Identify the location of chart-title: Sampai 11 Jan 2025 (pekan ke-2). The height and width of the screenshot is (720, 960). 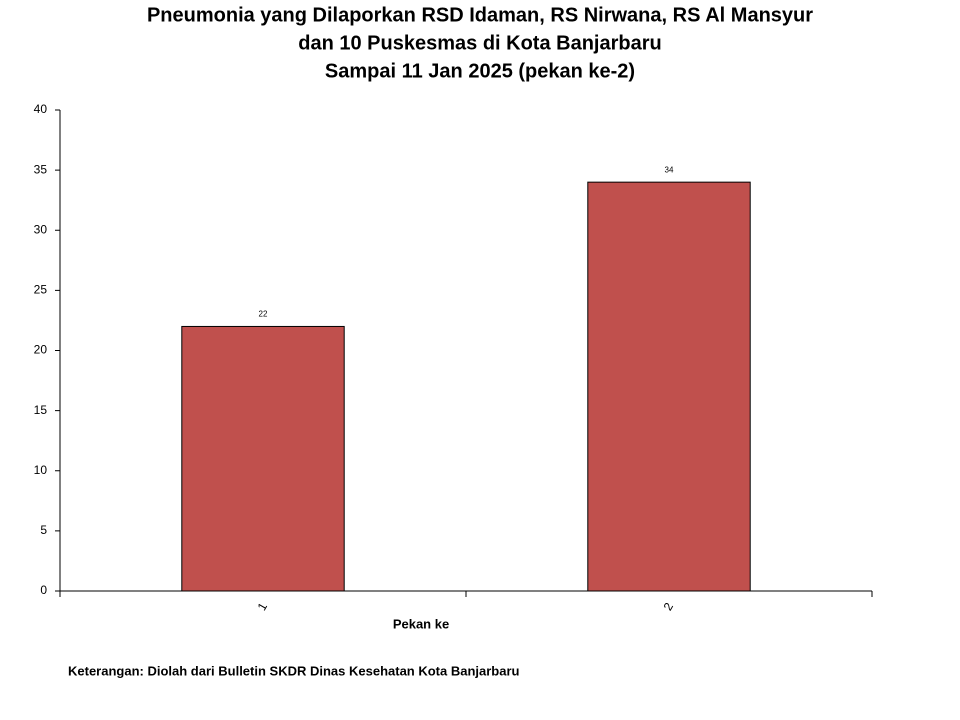
(480, 71).